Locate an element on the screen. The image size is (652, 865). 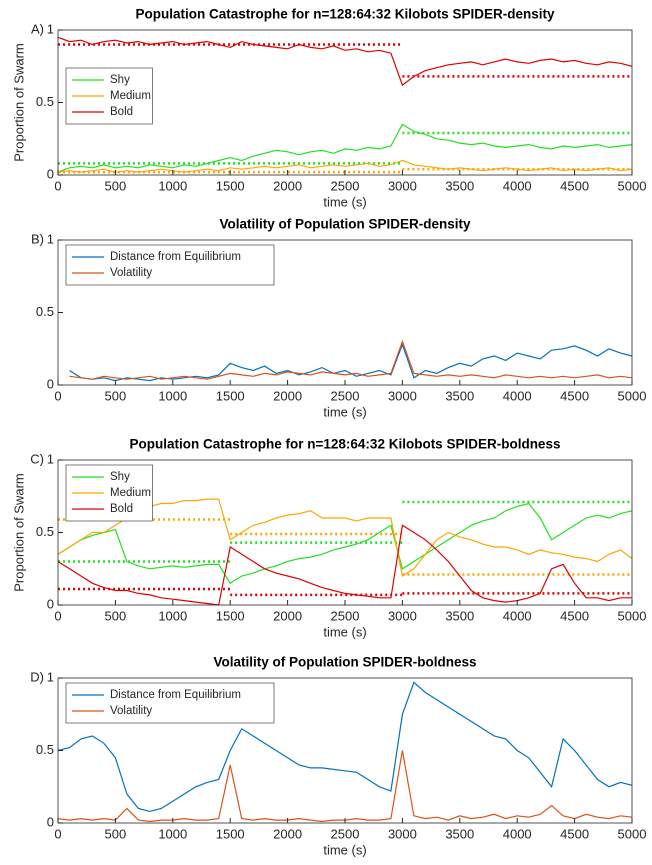
chart-title: Volatility of Population SPIDER-boldness is located at coordinates (344, 662).